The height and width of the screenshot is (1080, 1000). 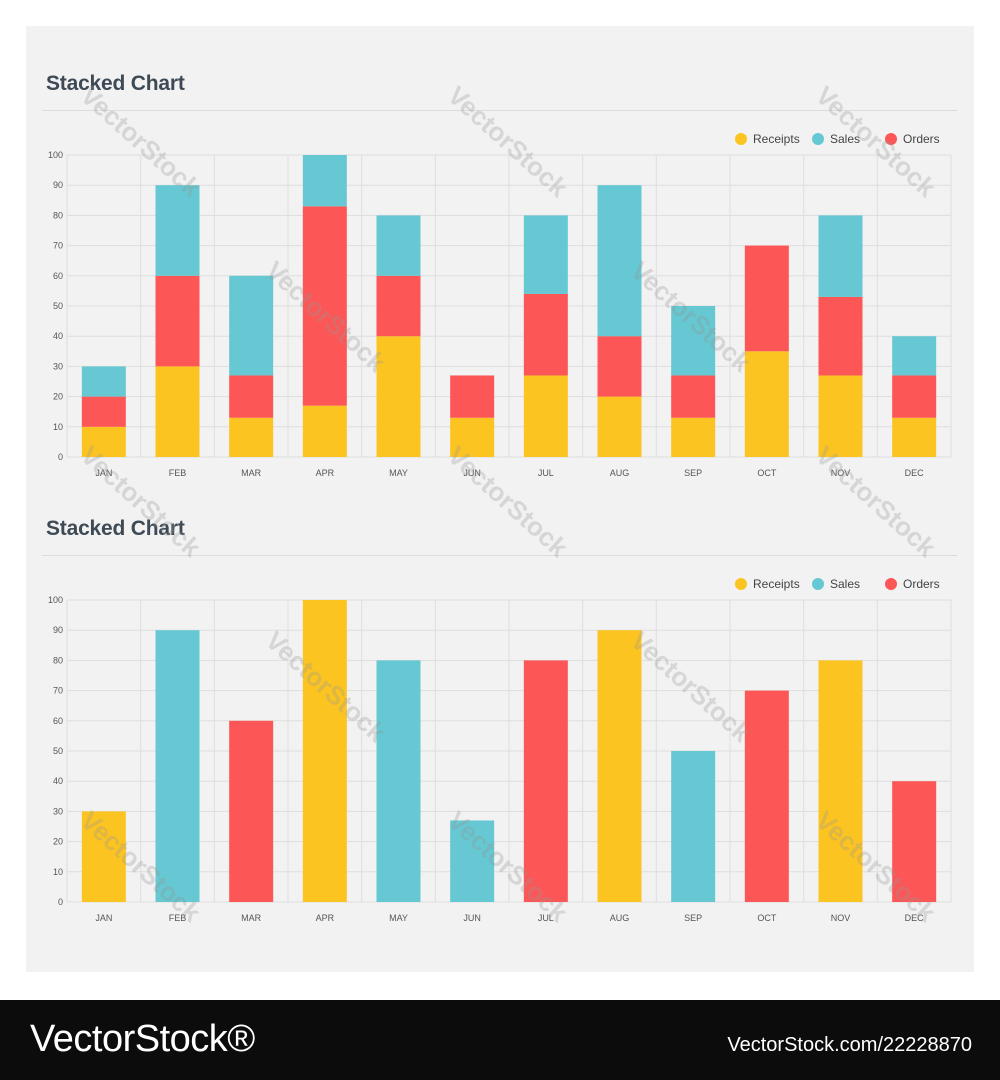 What do you see at coordinates (251, 437) in the screenshot?
I see `bar-receipts-mar` at bounding box center [251, 437].